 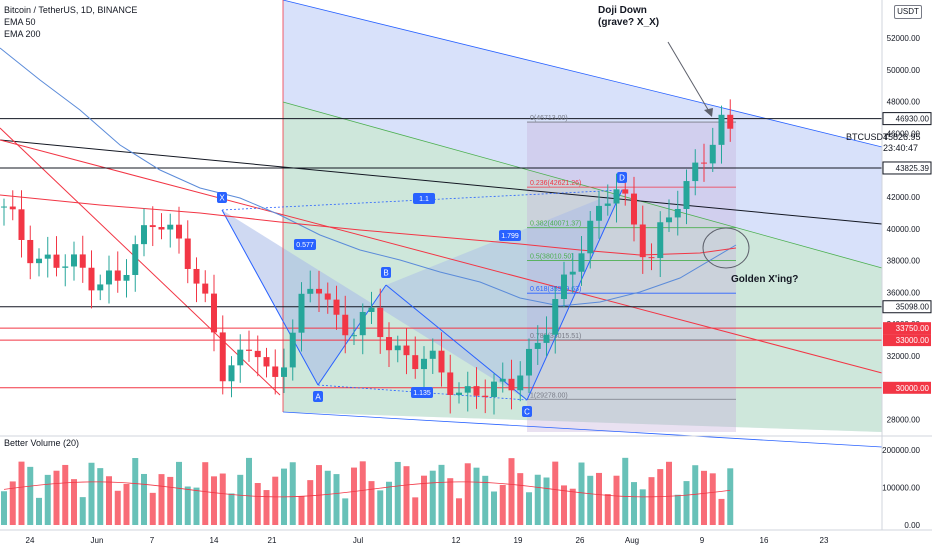 What do you see at coordinates (30, 540) in the screenshot?
I see `time-tick-0: 24` at bounding box center [30, 540].